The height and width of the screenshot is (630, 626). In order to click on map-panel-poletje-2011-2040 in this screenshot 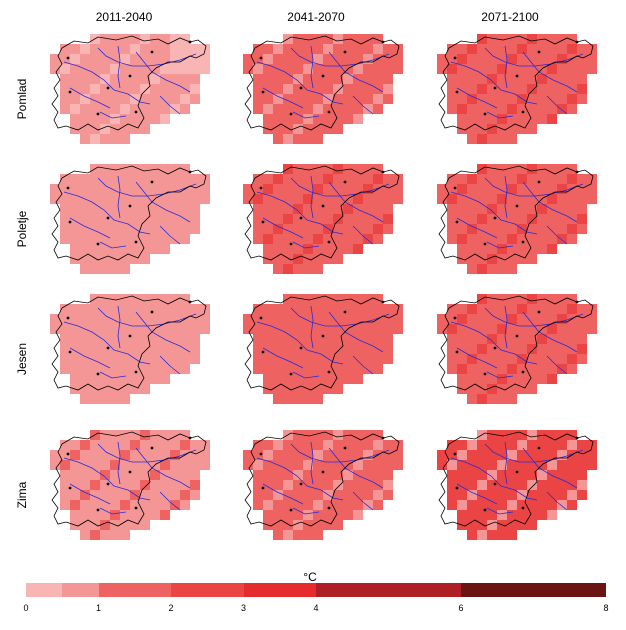, I will do `click(130, 222)`.